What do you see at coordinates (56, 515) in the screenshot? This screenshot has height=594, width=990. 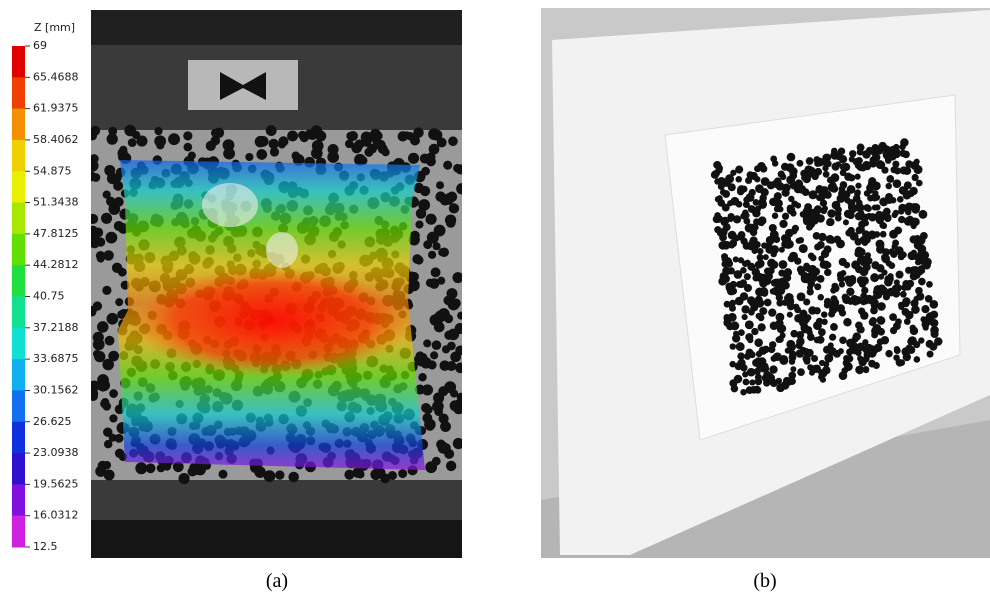 I see `colorbar-label: 16.0312` at bounding box center [56, 515].